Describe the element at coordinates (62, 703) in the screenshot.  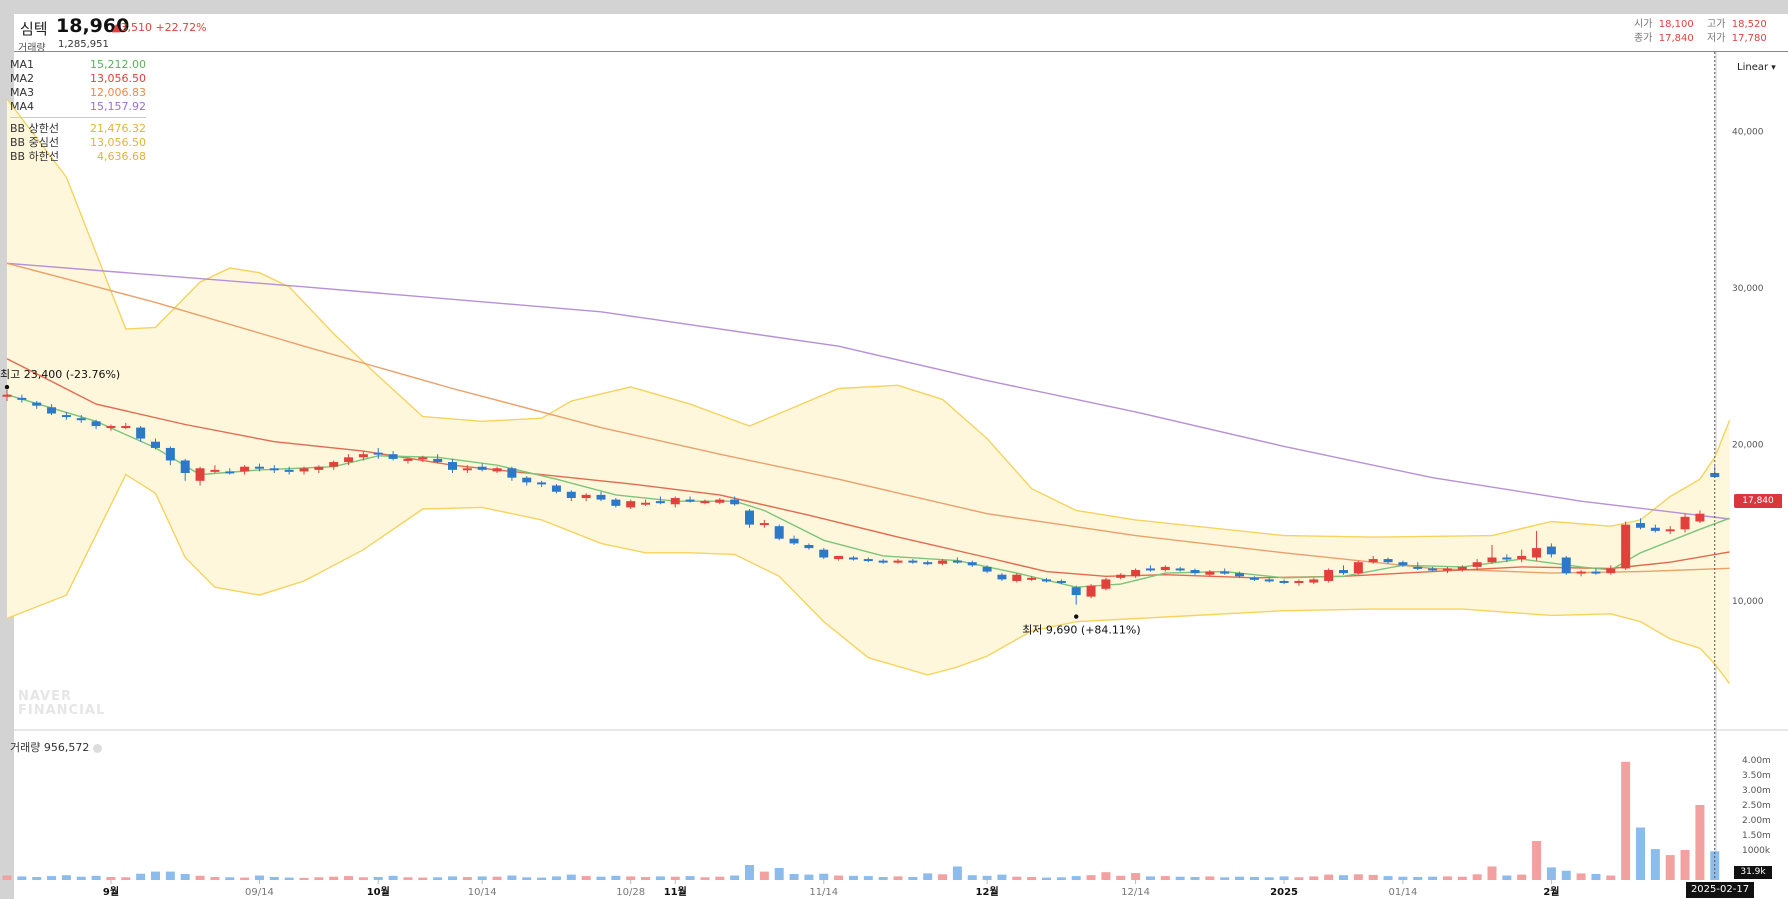
I see `naver-financial-watermark: NAVER FINANCIAL` at that location.